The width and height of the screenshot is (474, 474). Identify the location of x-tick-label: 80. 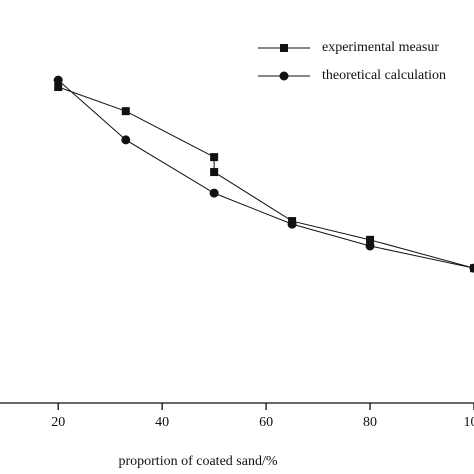
(370, 422).